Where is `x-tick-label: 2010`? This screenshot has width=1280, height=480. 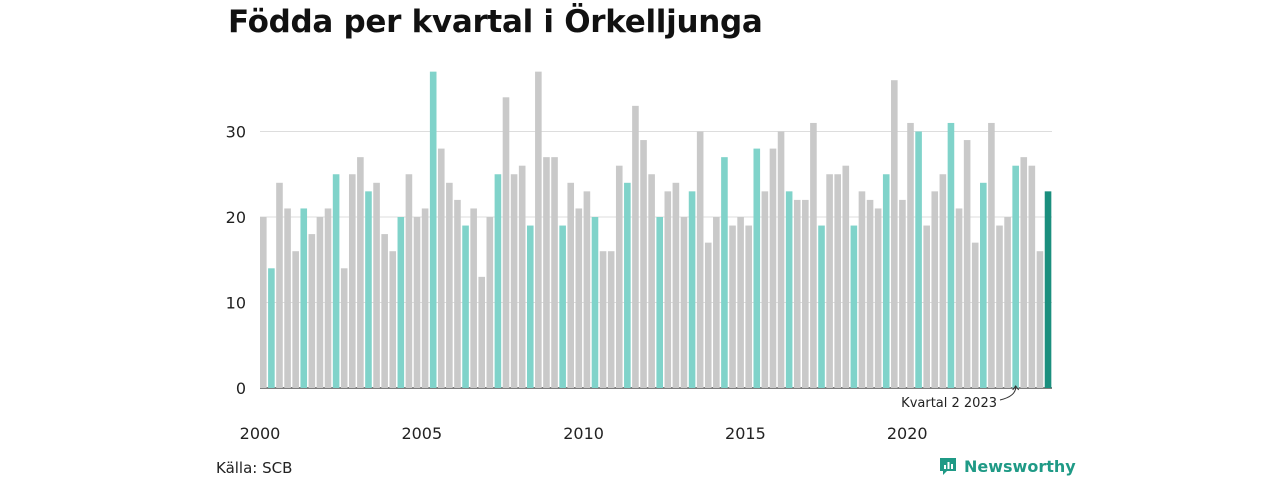 x-tick-label: 2010 is located at coordinates (583, 433).